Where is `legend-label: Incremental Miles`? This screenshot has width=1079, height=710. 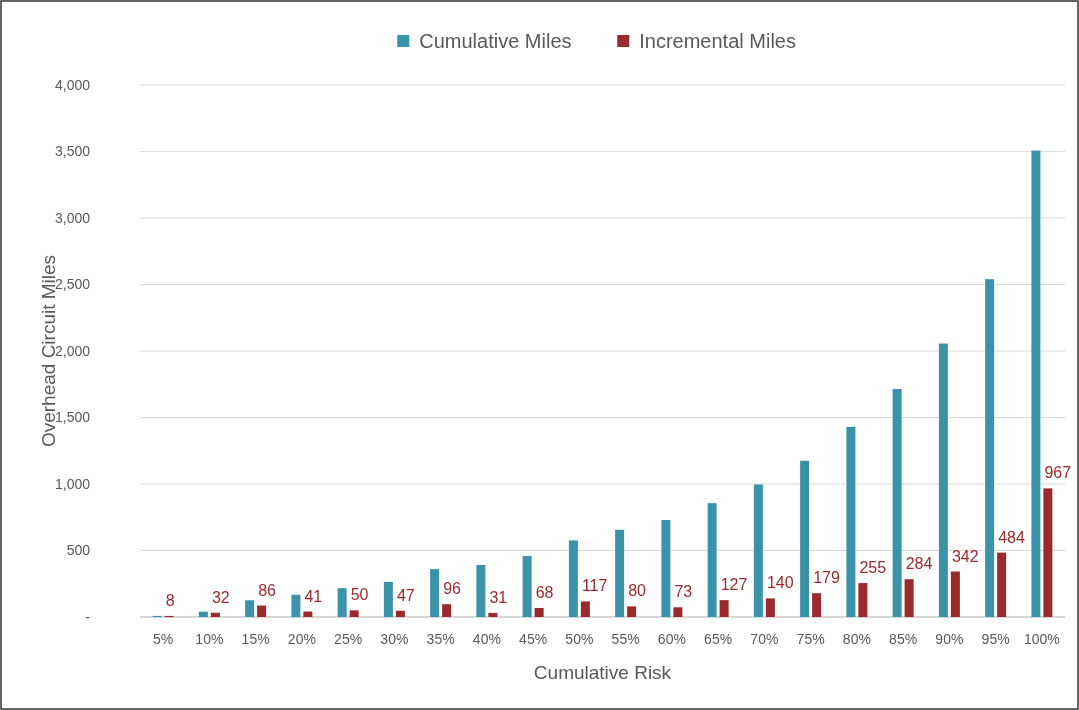 legend-label: Incremental Miles is located at coordinates (717, 41).